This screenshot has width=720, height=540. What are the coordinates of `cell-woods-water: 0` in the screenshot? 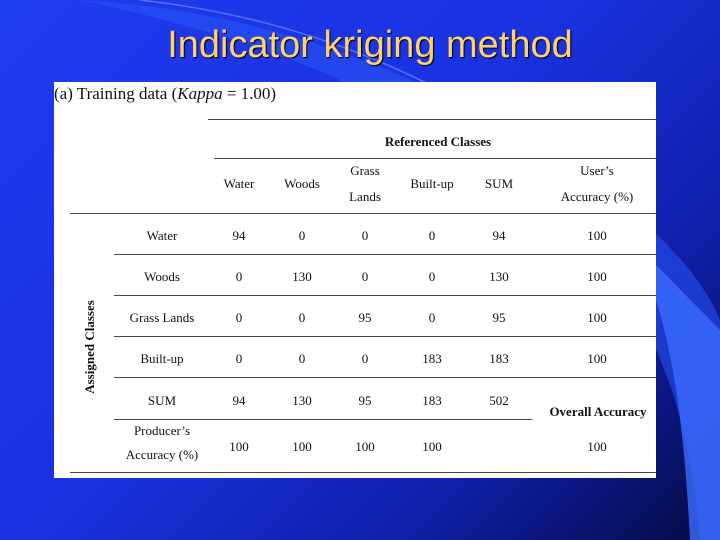 It's located at (239, 276).